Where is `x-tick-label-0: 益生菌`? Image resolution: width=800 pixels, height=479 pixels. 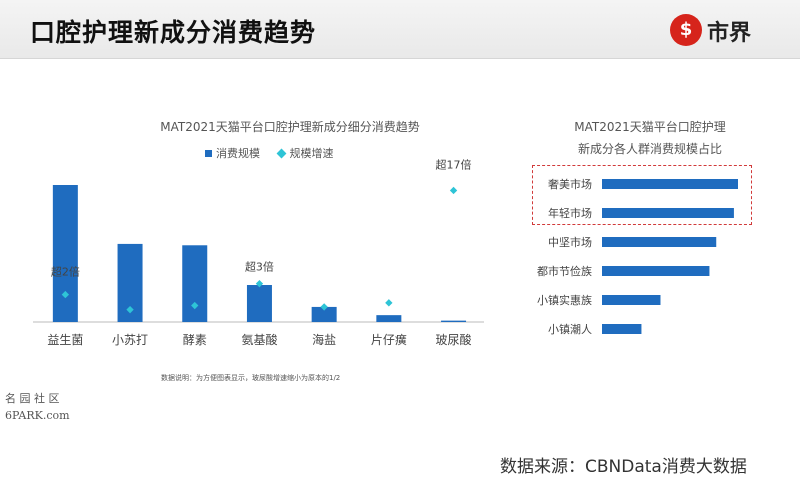
x-tick-label-0: 益生菌 is located at coordinates (65, 340).